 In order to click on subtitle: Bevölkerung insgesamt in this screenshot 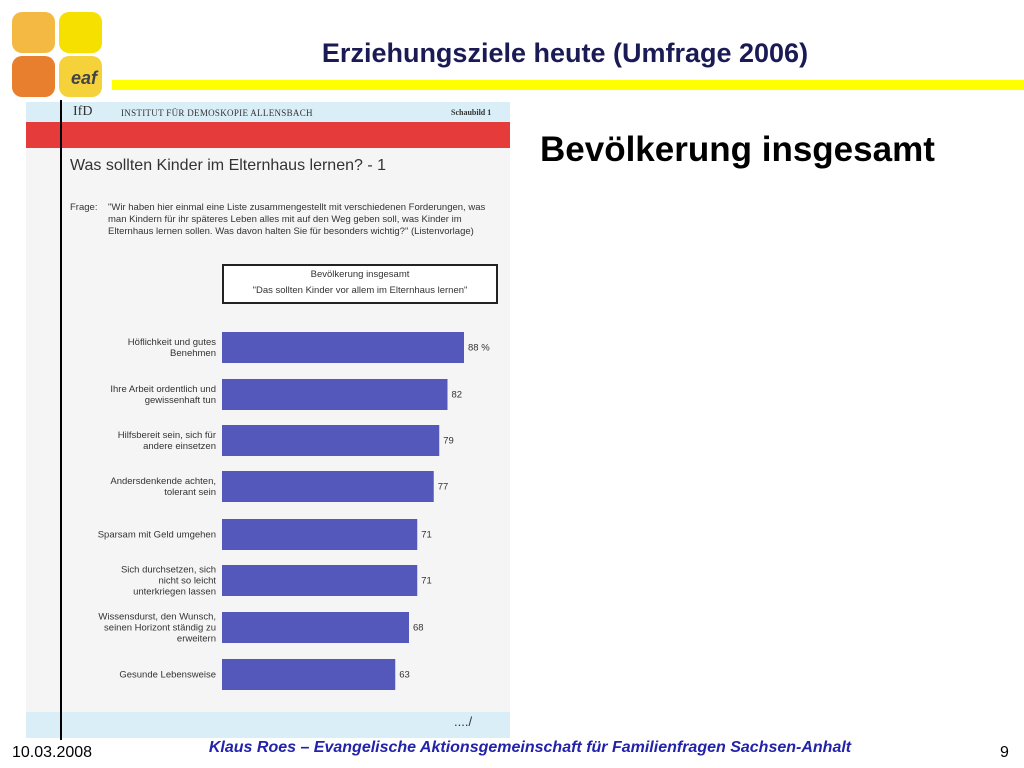, I will do `click(737, 149)`.